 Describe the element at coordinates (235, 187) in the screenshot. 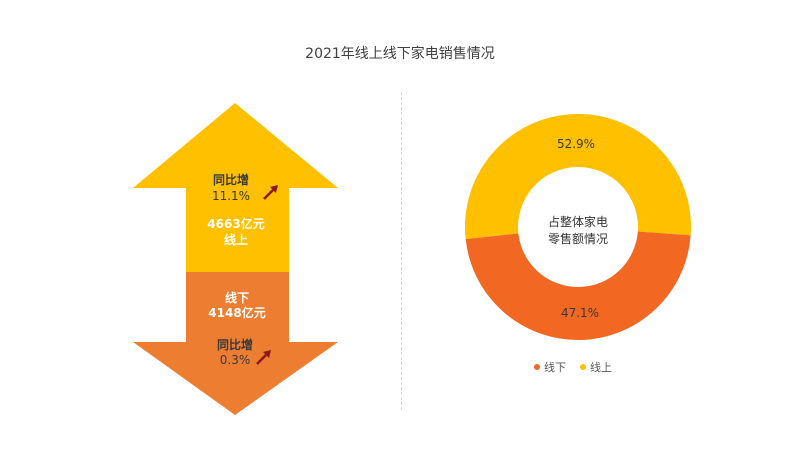

I see `online-up-arrow` at that location.